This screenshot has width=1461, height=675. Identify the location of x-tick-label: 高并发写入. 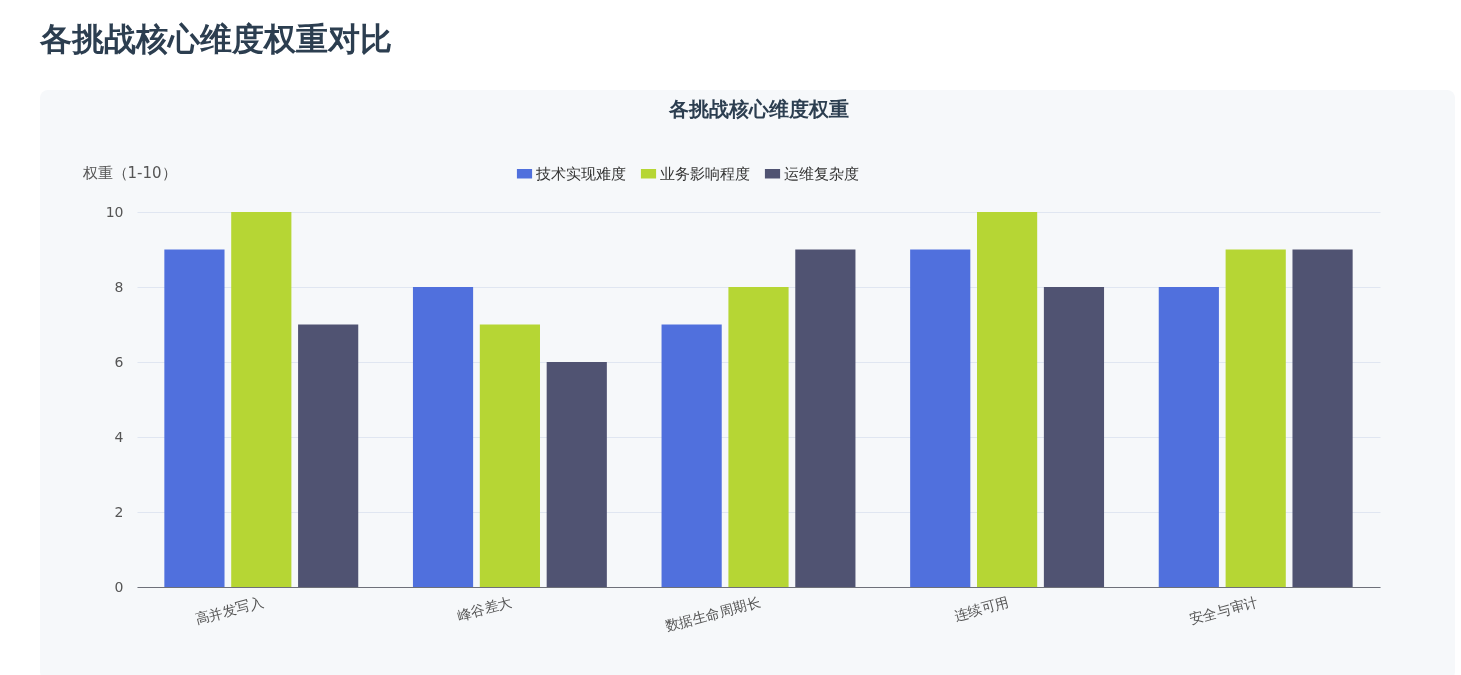
(229, 610).